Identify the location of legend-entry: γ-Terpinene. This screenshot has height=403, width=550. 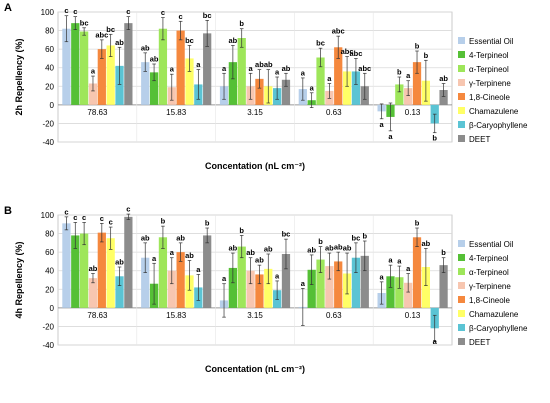
(490, 83).